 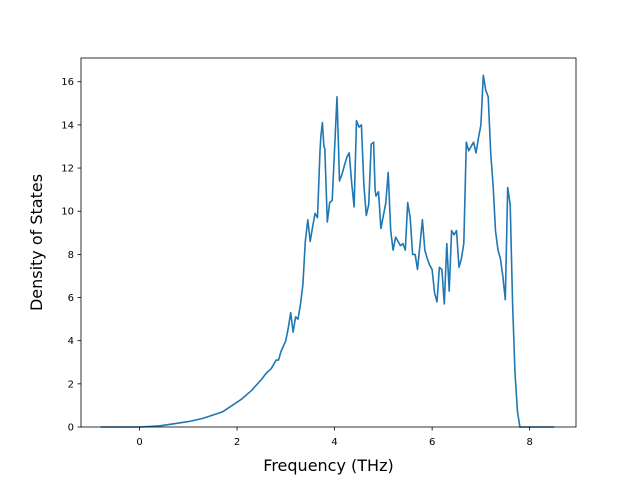 I want to click on y-tick-label: 8, so click(x=71, y=255).